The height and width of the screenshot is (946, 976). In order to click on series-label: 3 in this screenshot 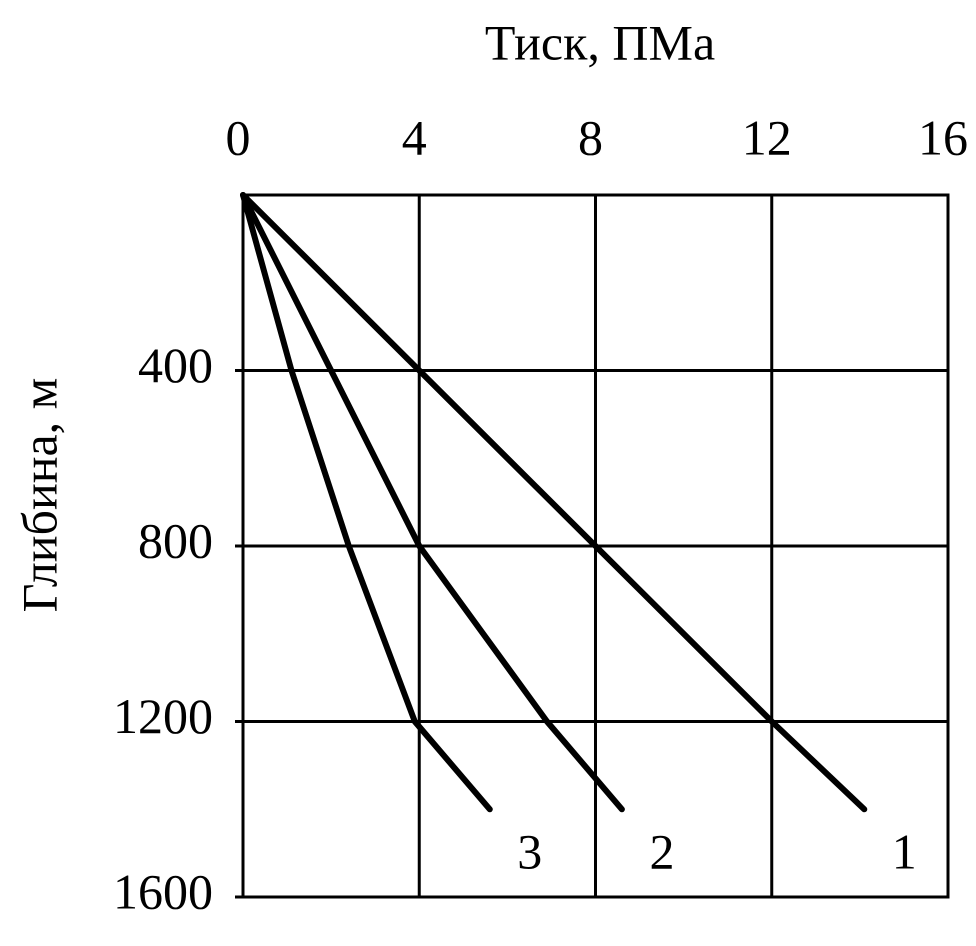, I will do `click(529, 852)`.